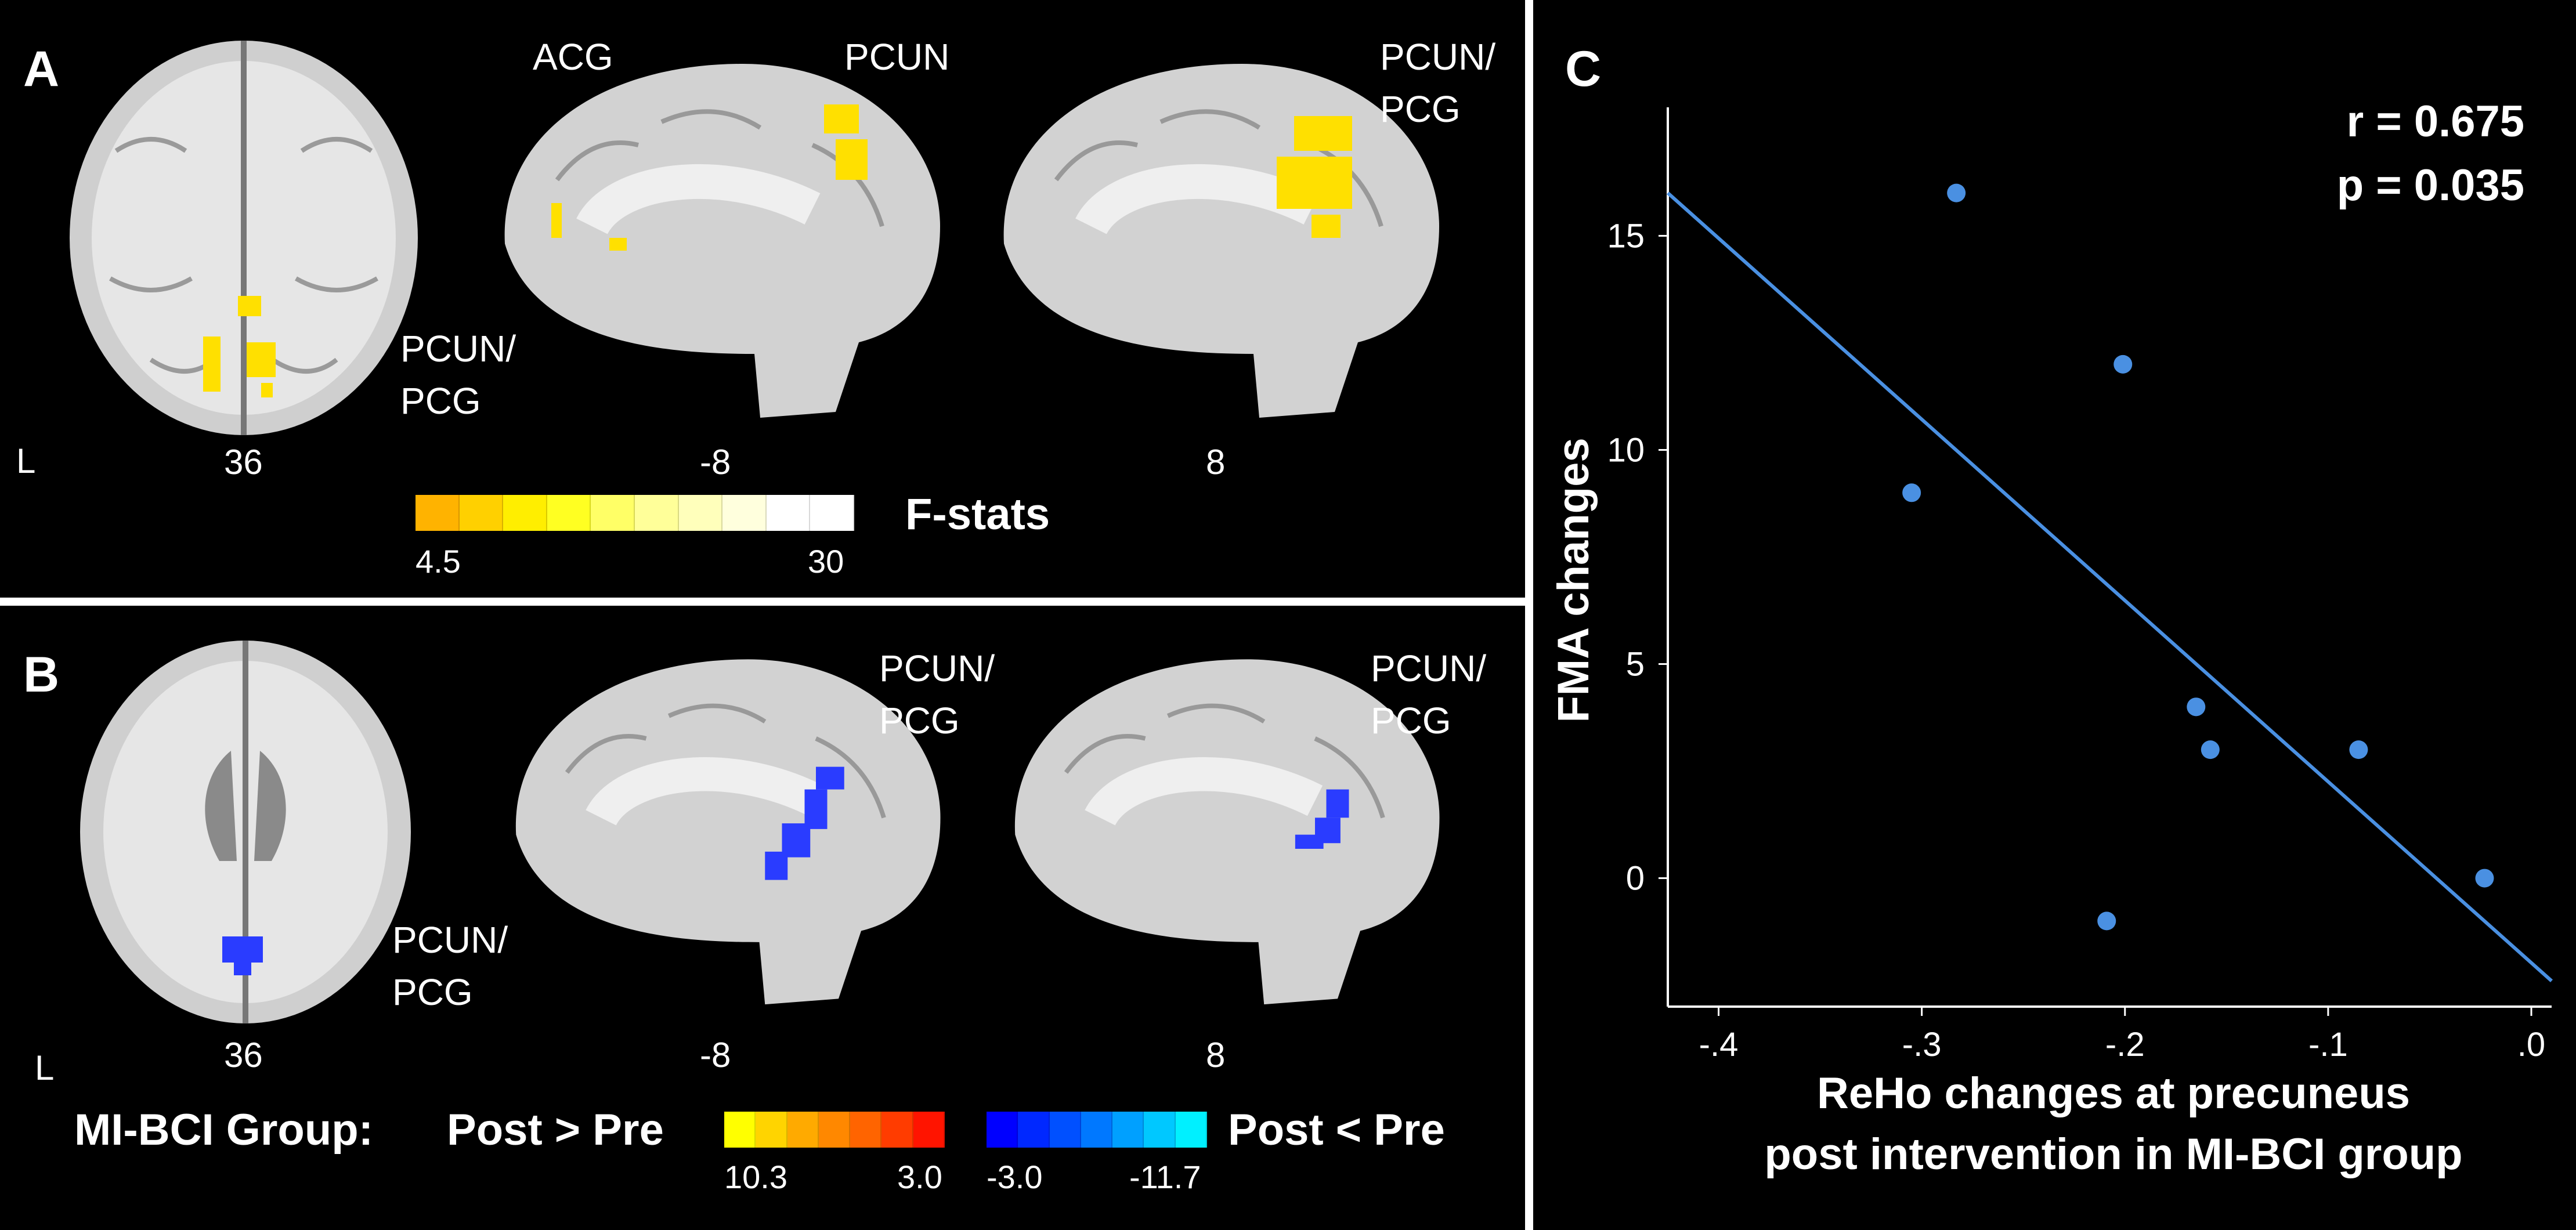 The width and height of the screenshot is (2576, 1230). Describe the element at coordinates (715, 1055) in the screenshot. I see `slice-label-b-1: -8` at that location.